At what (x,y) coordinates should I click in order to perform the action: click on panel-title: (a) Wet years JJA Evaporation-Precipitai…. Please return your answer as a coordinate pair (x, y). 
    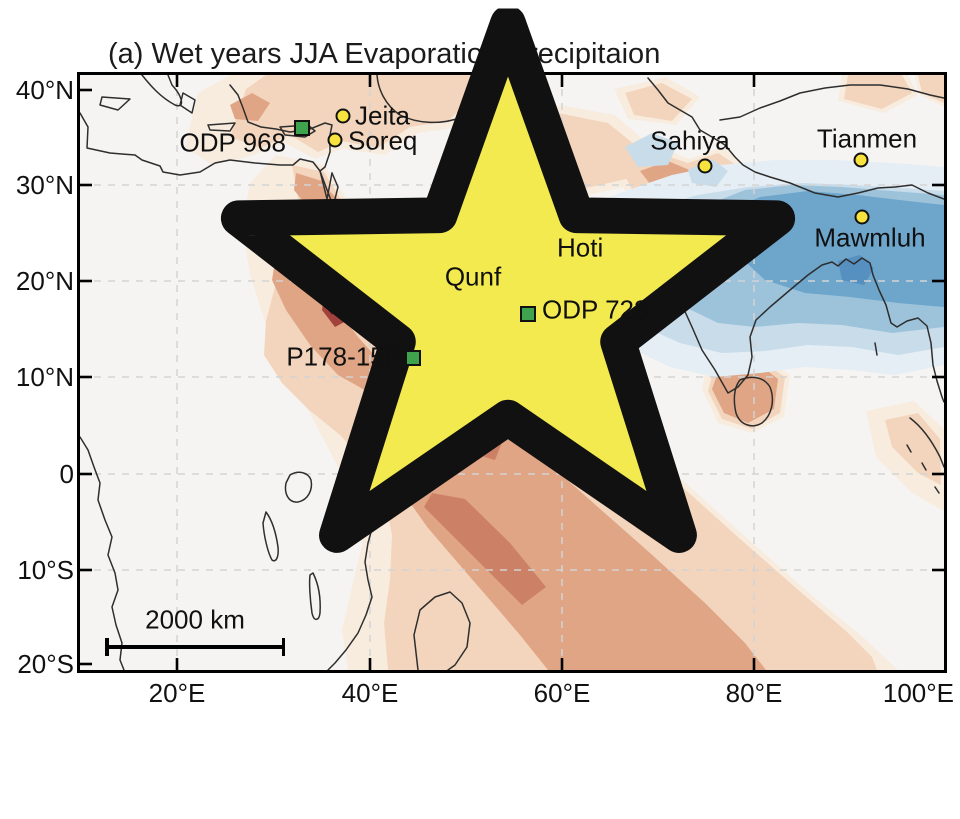
    Looking at the image, I should click on (384, 54).